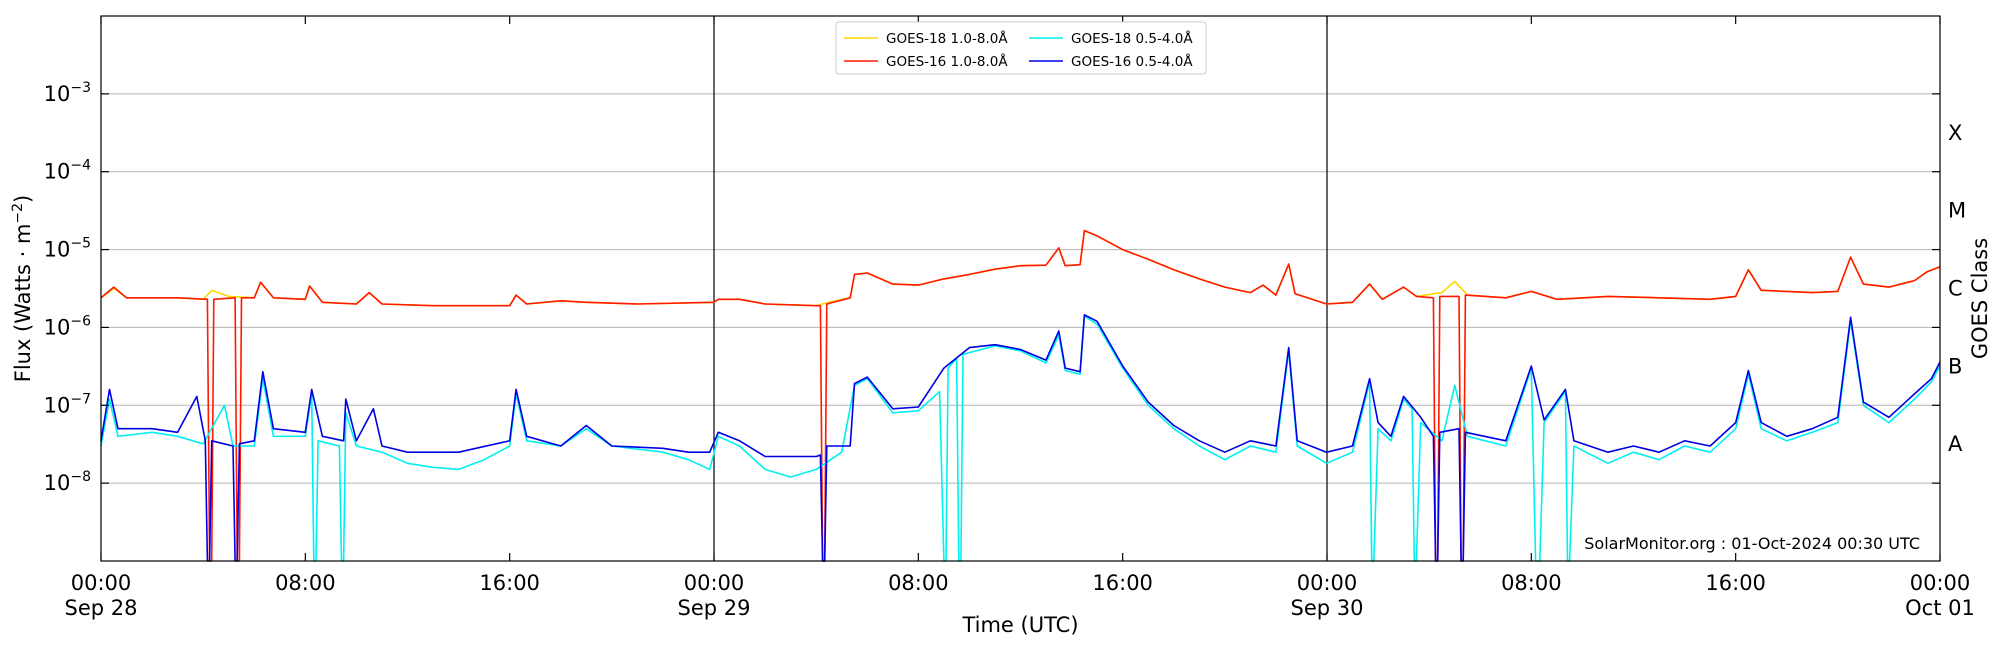 The width and height of the screenshot is (2000, 650). I want to click on legend-item: GOES-16 1.0-8.0Å, so click(926, 61).